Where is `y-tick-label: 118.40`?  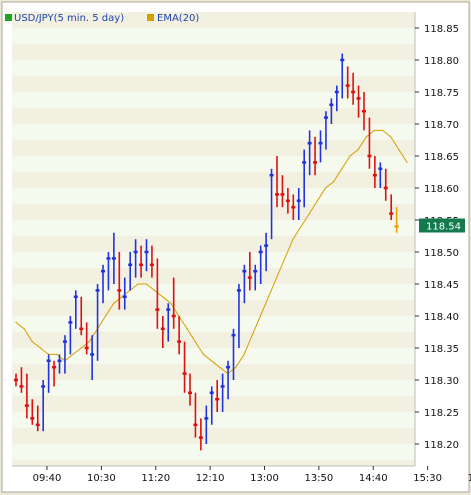 y-tick-label: 118.40 is located at coordinates (441, 317).